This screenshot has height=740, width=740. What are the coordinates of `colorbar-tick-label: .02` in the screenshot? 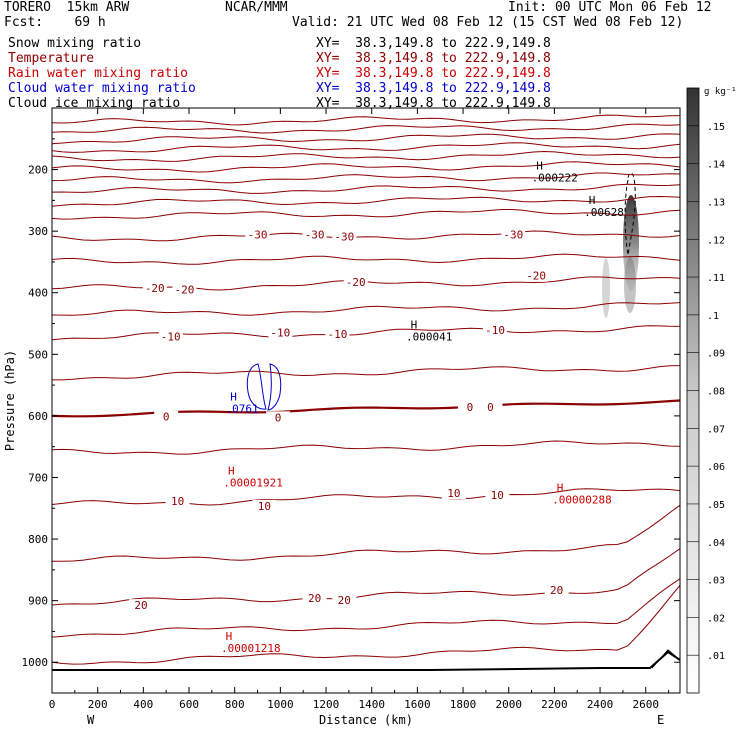 It's located at (716, 618).